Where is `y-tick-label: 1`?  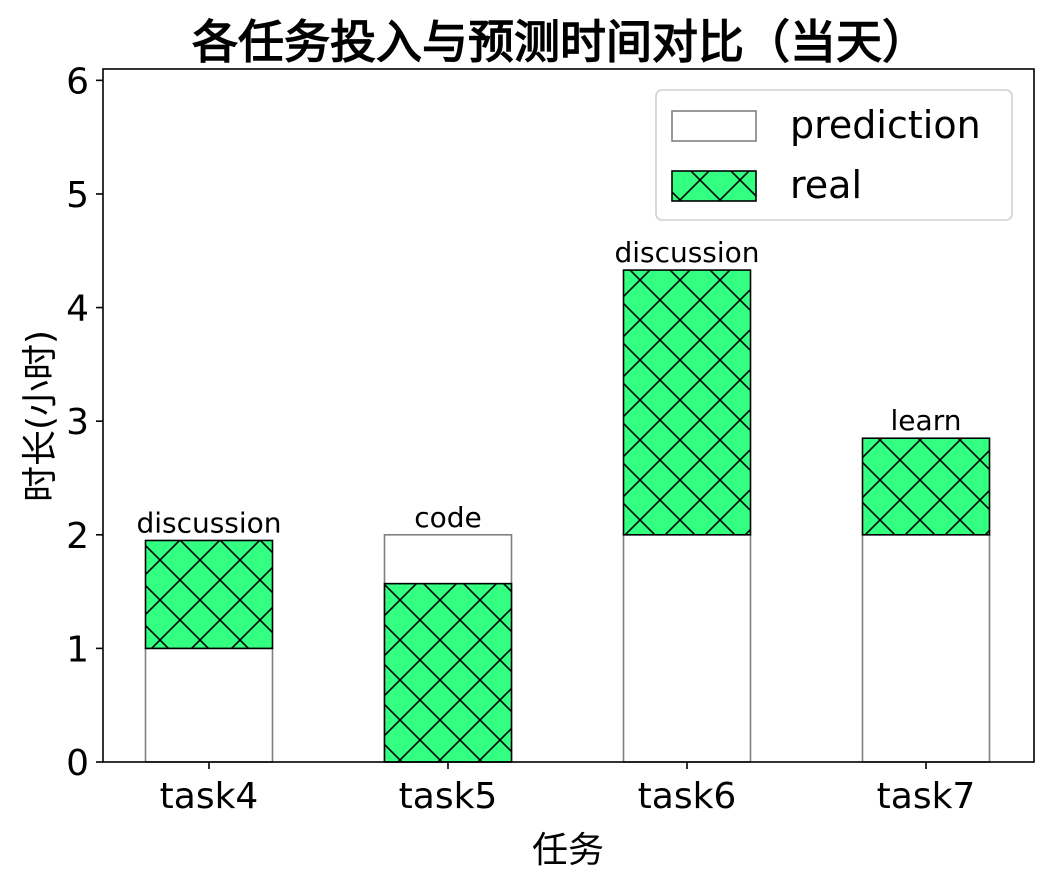
y-tick-label: 1 is located at coordinates (77, 649).